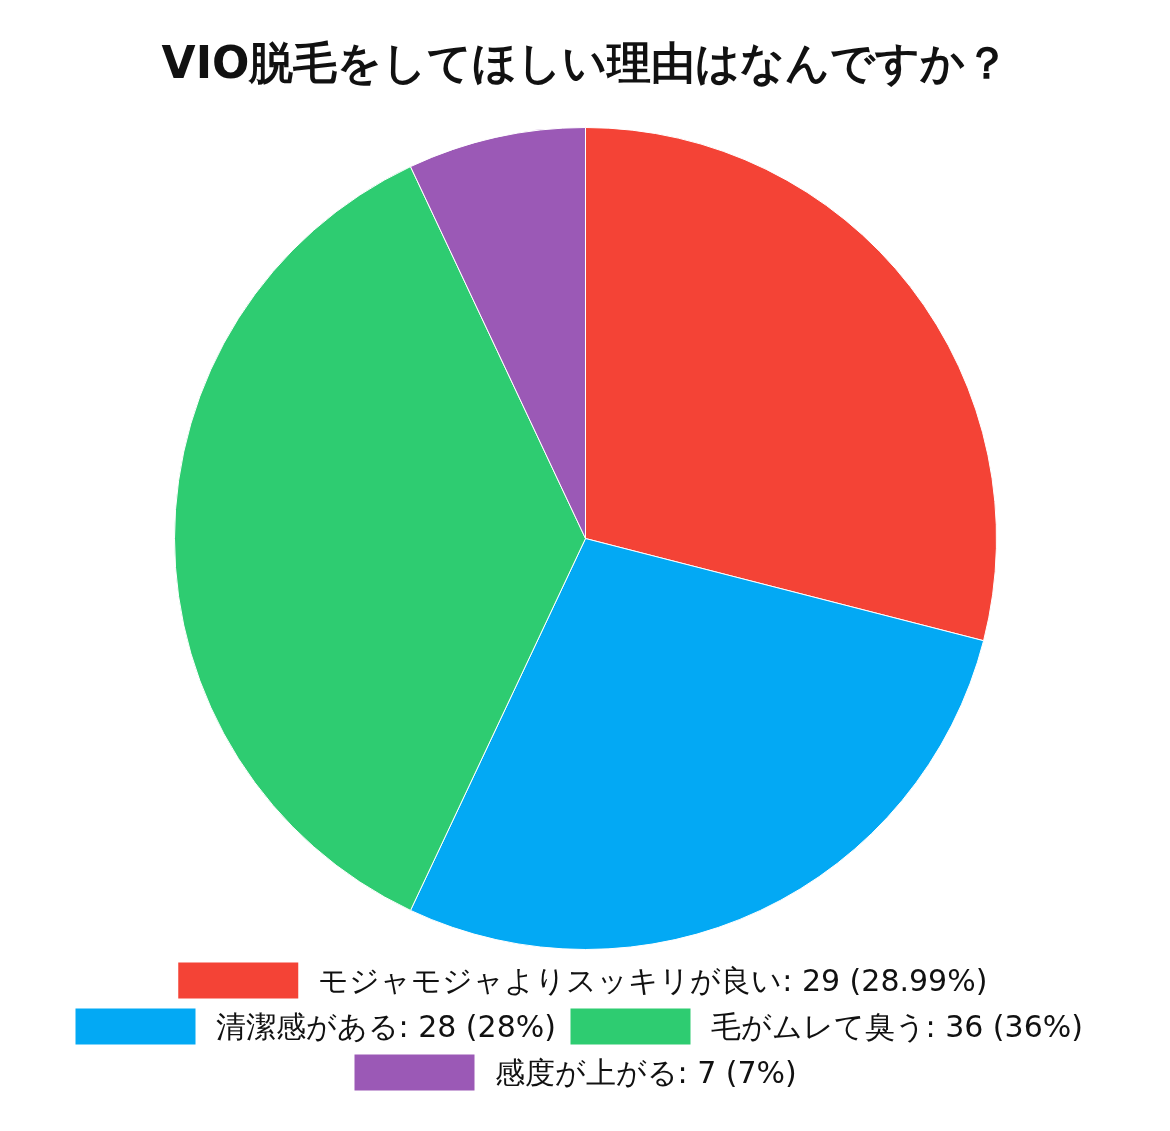 This screenshot has height=1131, width=1170. Describe the element at coordinates (645, 1072) in the screenshot. I see `legend-label: 感度が上がる: 7 (7%)` at that location.